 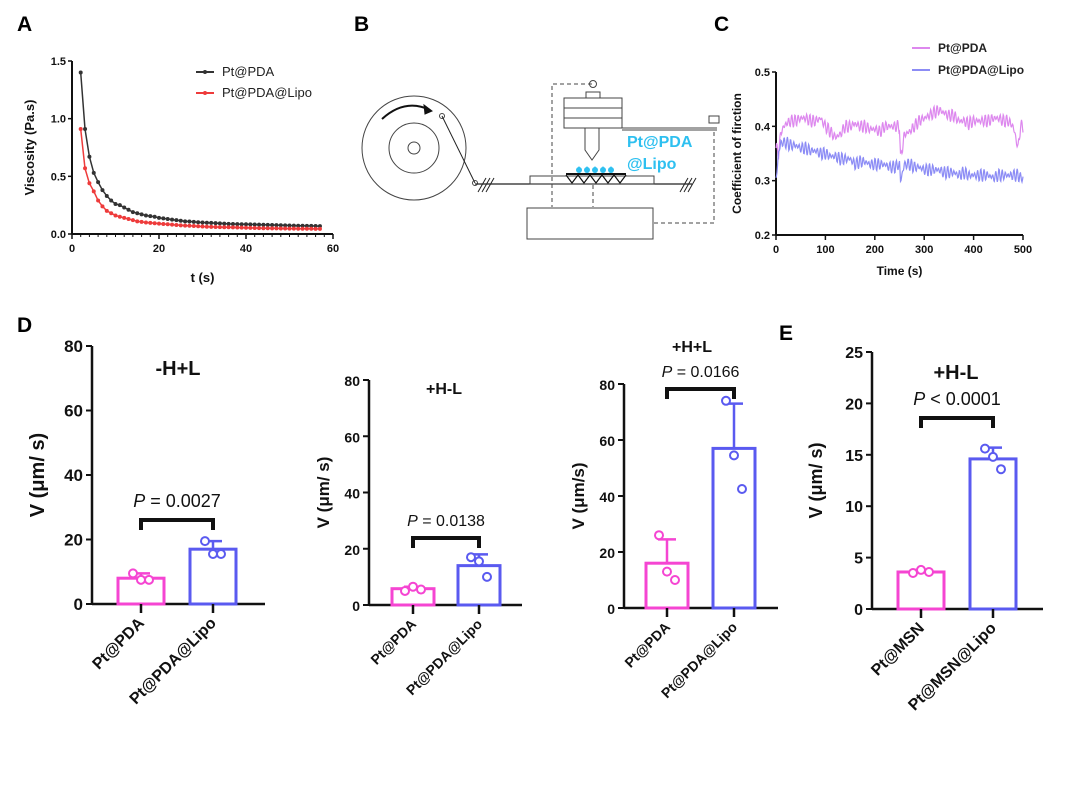 What do you see at coordinates (899, 160) in the screenshot?
I see `series-line-pt-pda-lipo` at bounding box center [899, 160].